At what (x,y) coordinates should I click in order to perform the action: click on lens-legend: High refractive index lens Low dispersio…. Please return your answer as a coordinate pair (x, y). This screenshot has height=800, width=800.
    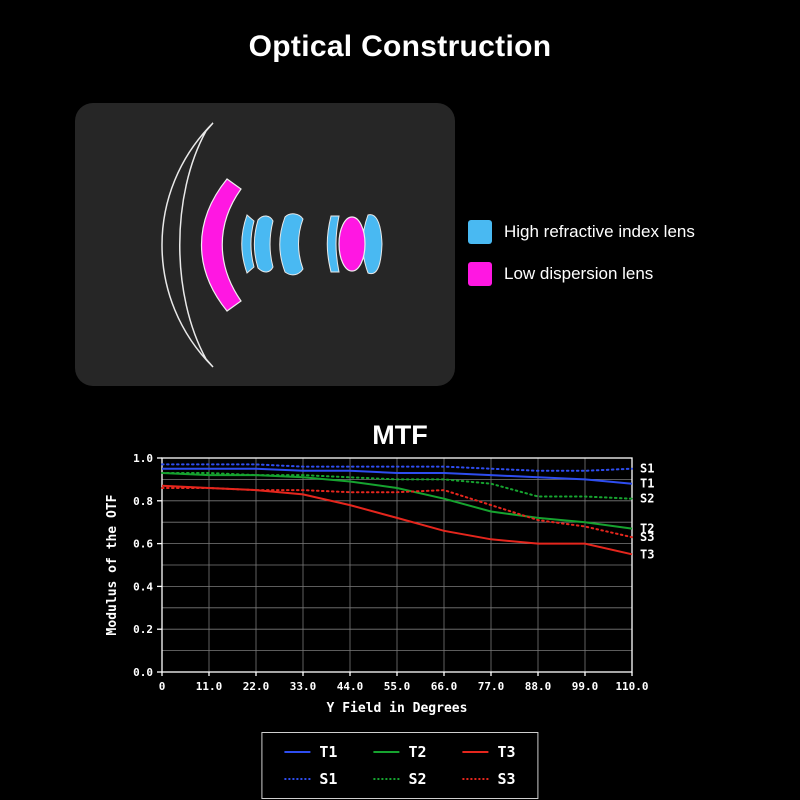
    Looking at the image, I should click on (581, 262).